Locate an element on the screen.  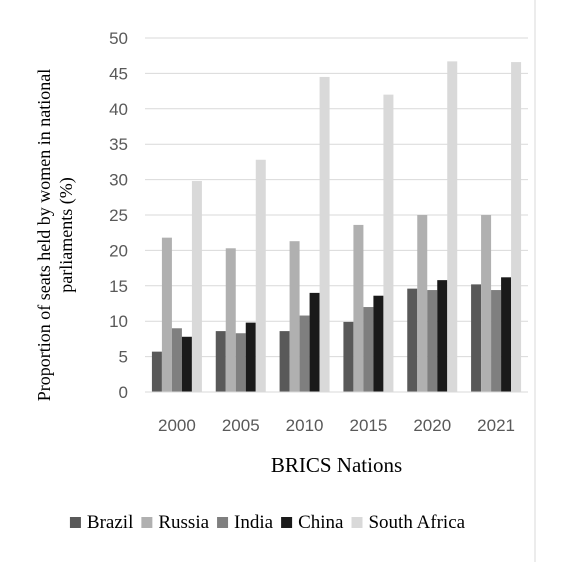
x-axis-ticks: 2000 2005 2010 2015 2020 2021 is located at coordinates (336, 425).